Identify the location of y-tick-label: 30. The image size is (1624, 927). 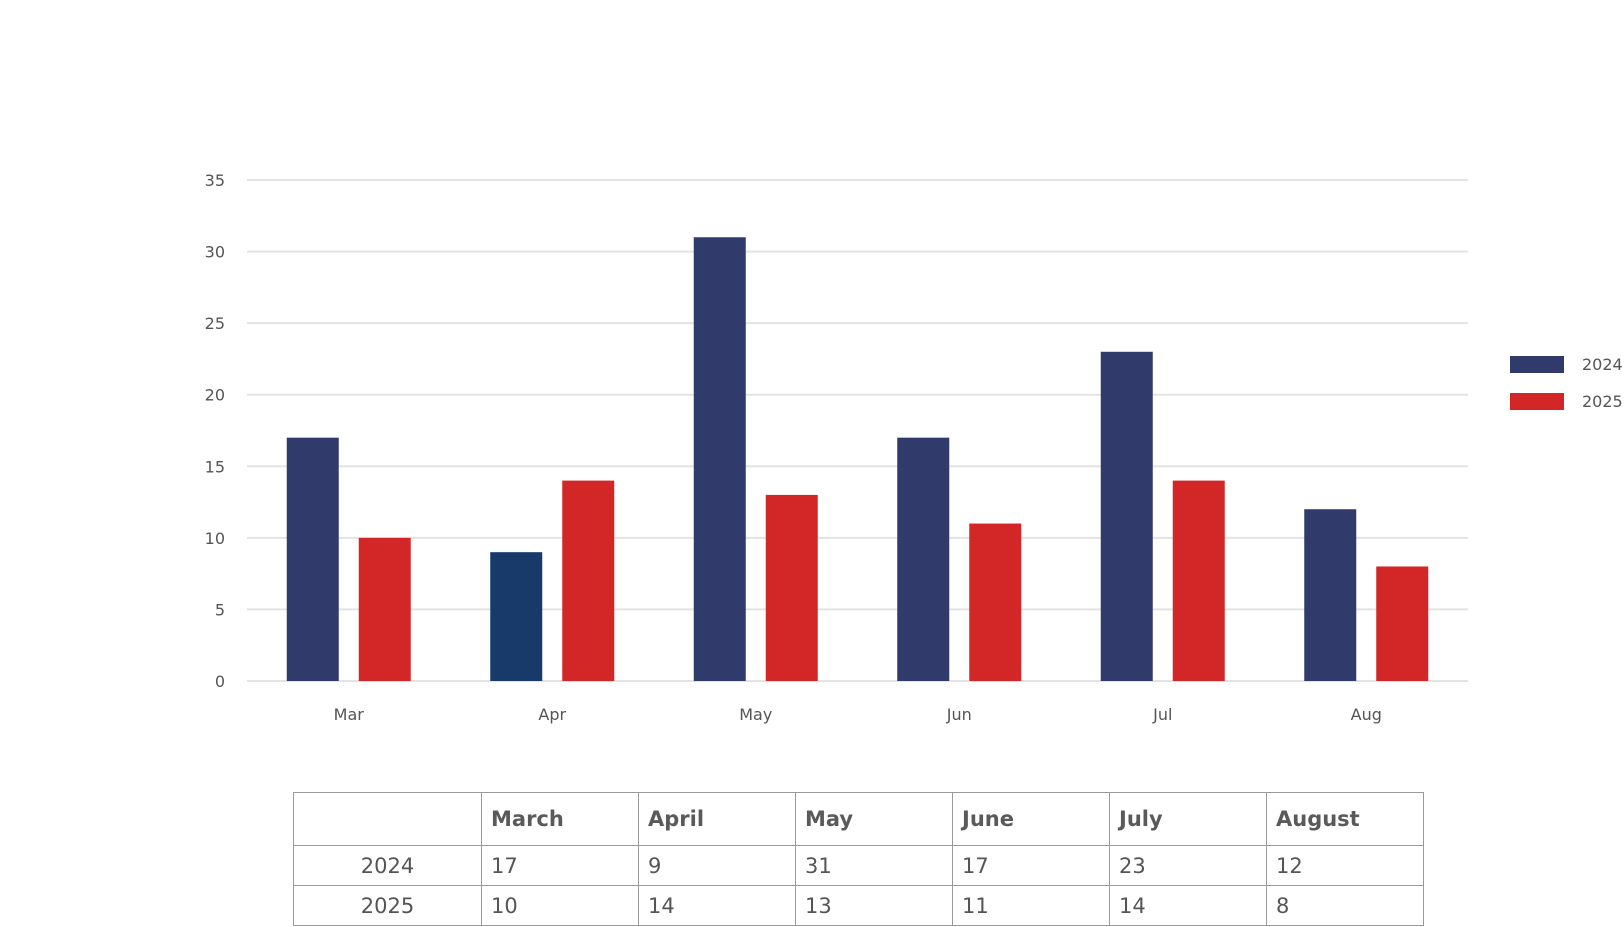
(215, 252).